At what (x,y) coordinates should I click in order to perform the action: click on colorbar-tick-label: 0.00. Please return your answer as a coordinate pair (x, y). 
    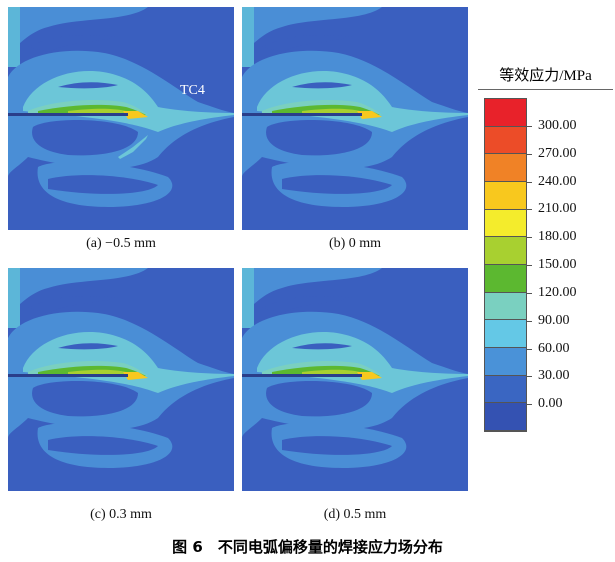
    Looking at the image, I should click on (550, 404).